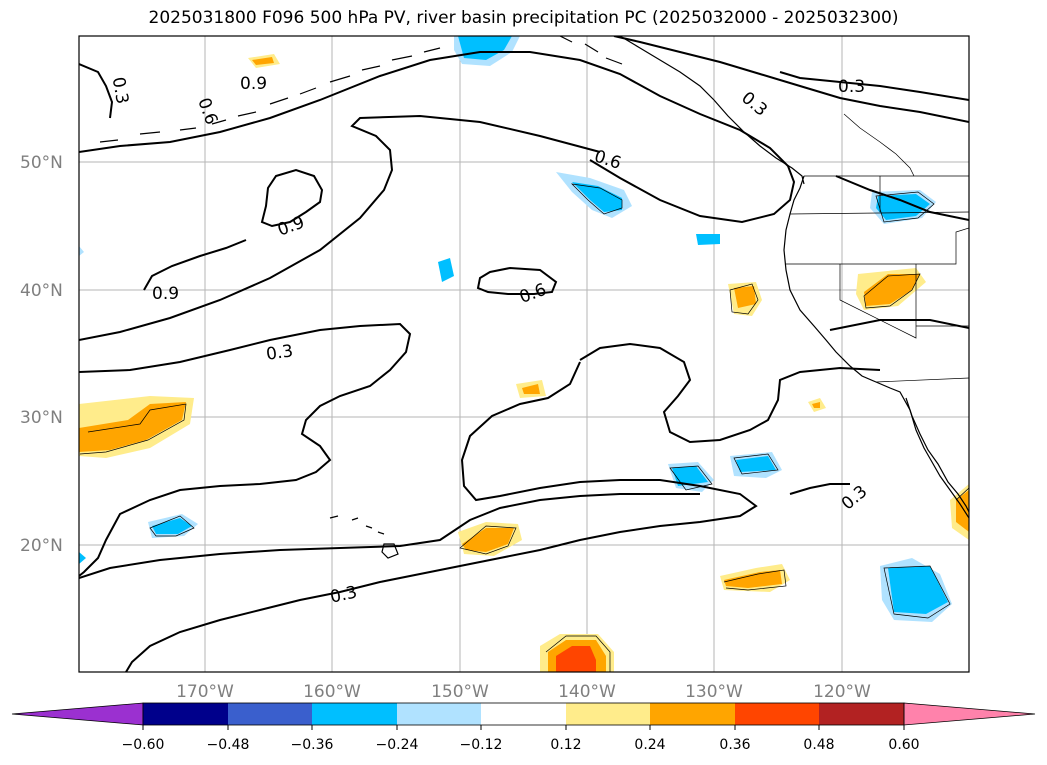  What do you see at coordinates (481, 745) in the screenshot?
I see `colorbar-tick-label: −0.12` at bounding box center [481, 745].